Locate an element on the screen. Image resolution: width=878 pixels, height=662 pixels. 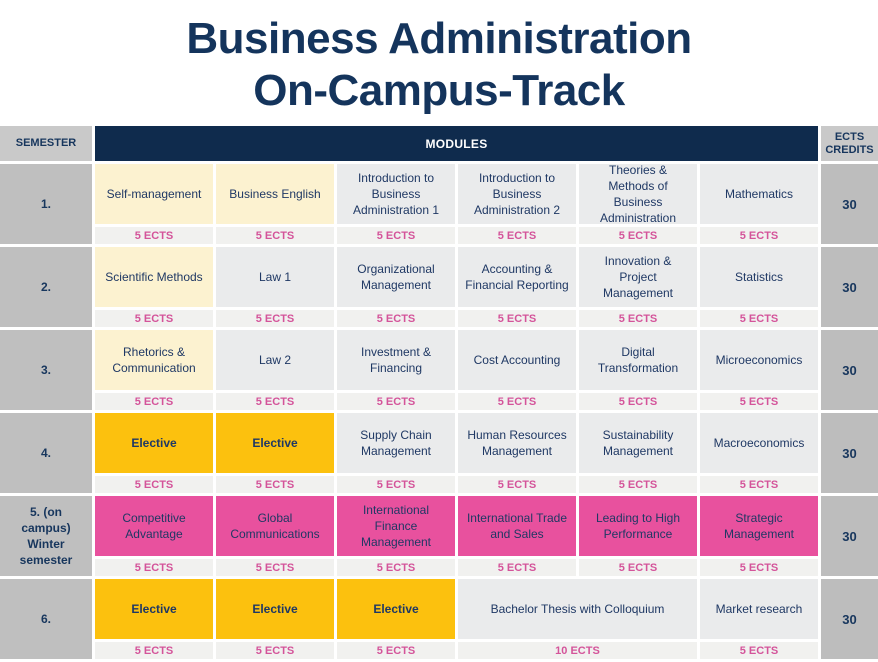
module-cell: Leading to High Performance is located at coordinates (638, 526).